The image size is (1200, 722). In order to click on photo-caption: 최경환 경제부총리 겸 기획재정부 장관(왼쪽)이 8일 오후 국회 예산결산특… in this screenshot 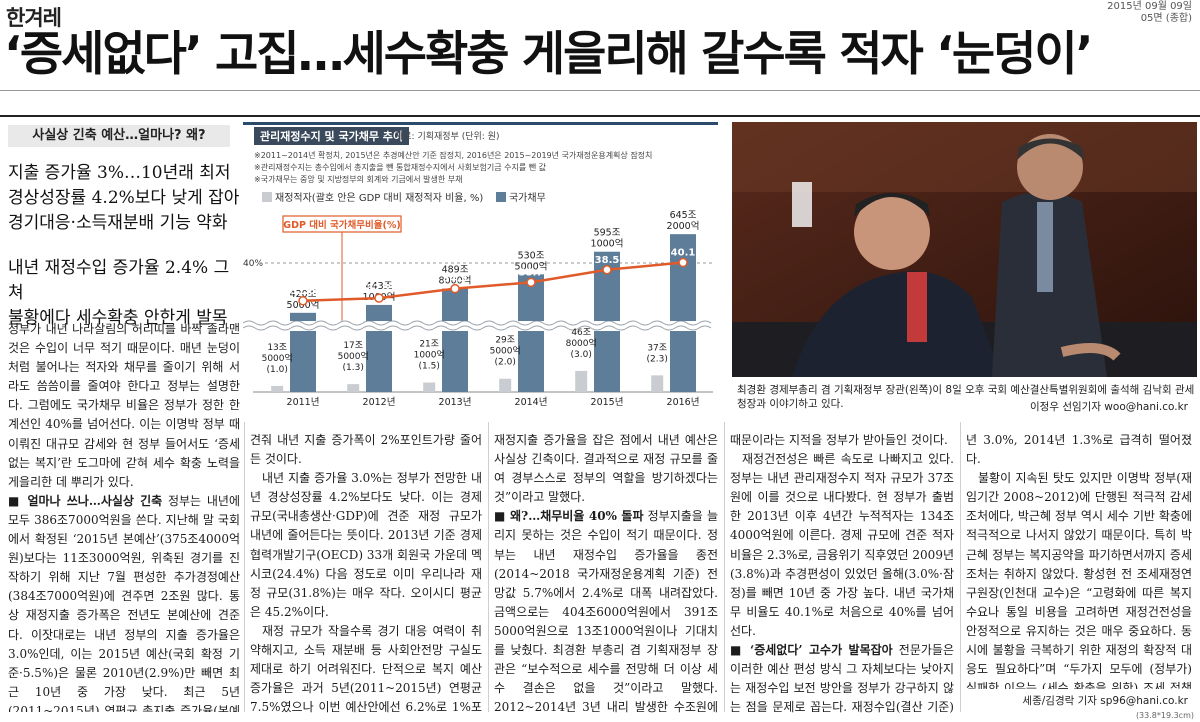, I will do `click(966, 397)`.